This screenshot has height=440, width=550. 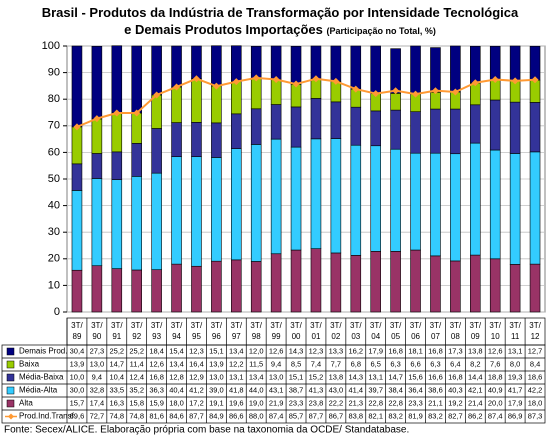 What do you see at coordinates (276, 363) in the screenshot?
I see `table-value: 9,4` at bounding box center [276, 363].